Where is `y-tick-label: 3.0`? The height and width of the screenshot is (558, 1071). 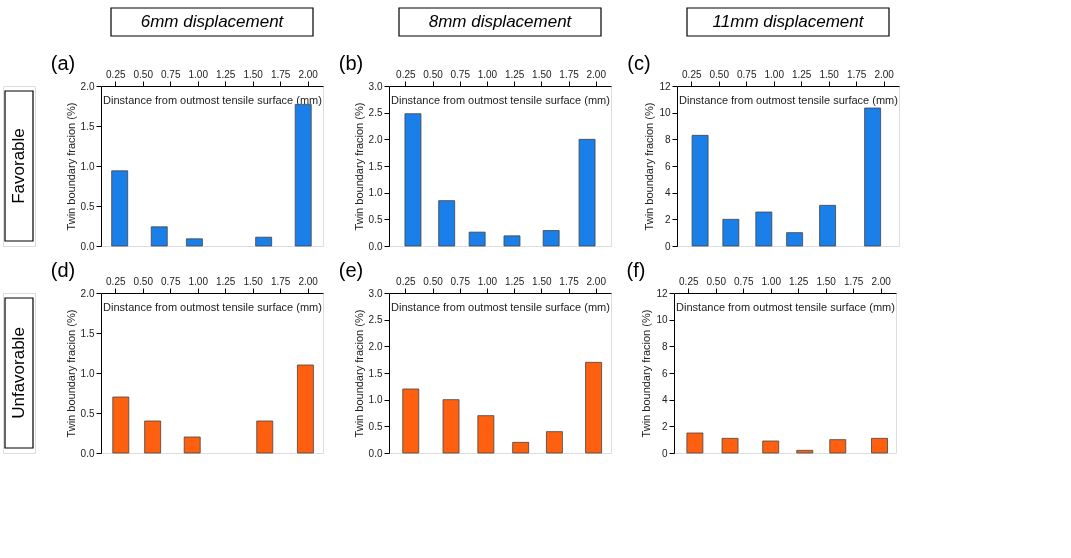
y-tick-label: 3.0 is located at coordinates (375, 293).